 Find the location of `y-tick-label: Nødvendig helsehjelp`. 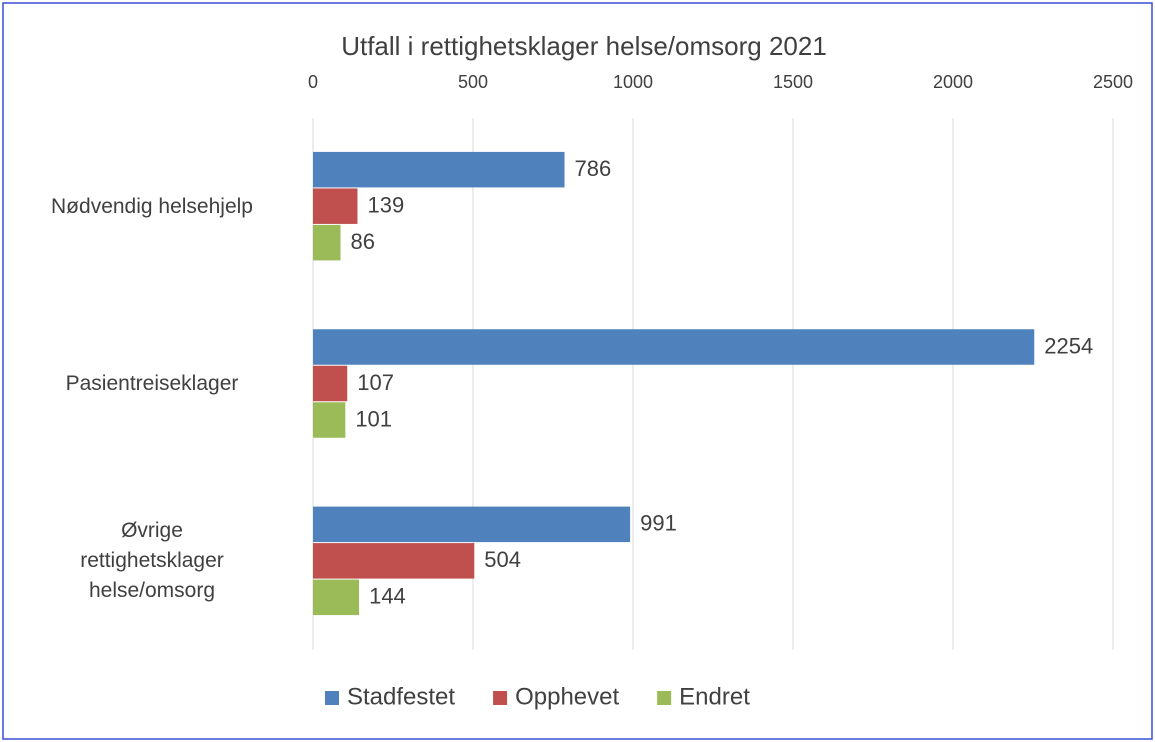

y-tick-label: Nødvendig helsehjelp is located at coordinates (152, 206).